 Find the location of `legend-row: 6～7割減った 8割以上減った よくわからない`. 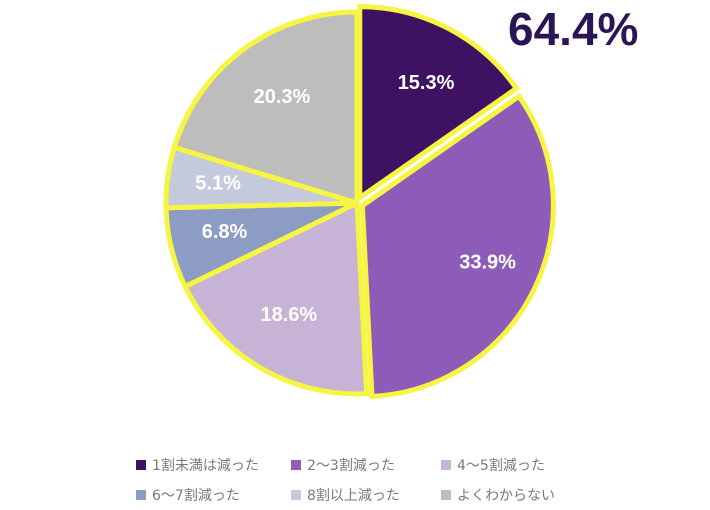

legend-row: 6～7割減った 8割以上減った よくわからない is located at coordinates (416, 495).